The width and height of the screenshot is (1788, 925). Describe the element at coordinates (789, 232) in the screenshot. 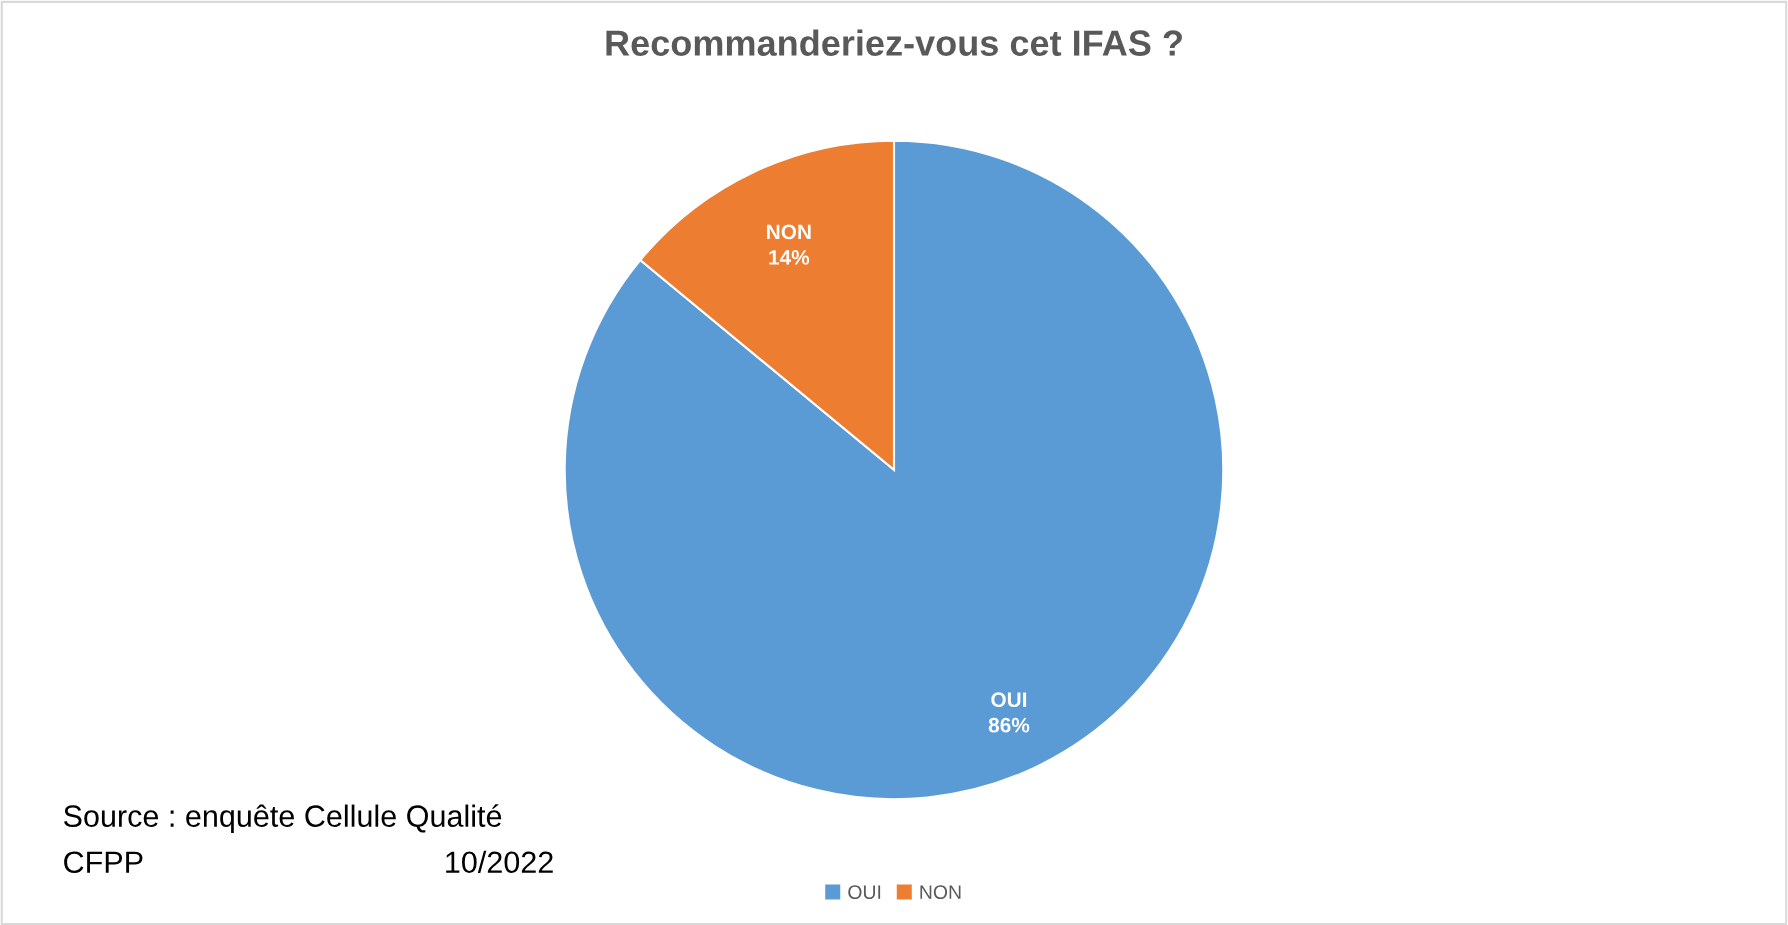

I see `slice-label: NON` at that location.